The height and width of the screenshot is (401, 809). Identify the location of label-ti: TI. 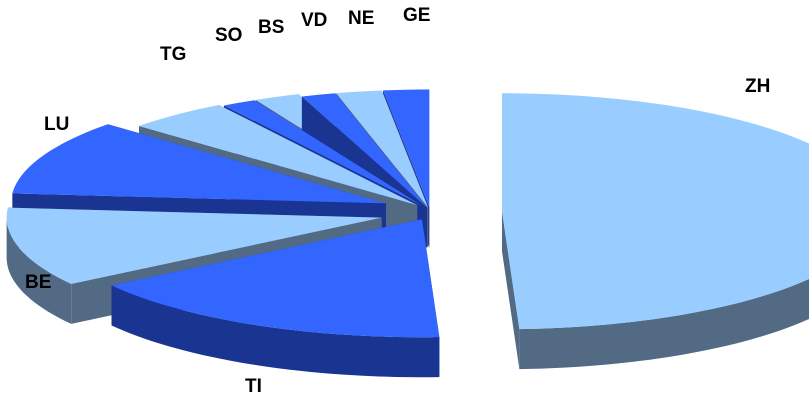
(253, 386).